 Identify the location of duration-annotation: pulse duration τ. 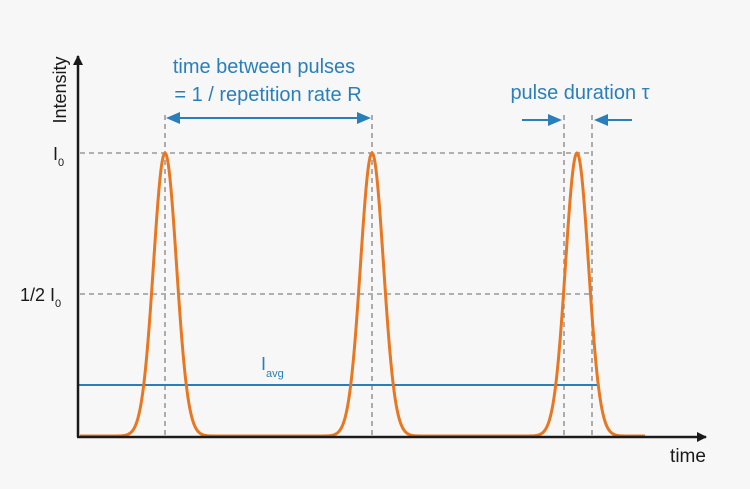
(579, 93).